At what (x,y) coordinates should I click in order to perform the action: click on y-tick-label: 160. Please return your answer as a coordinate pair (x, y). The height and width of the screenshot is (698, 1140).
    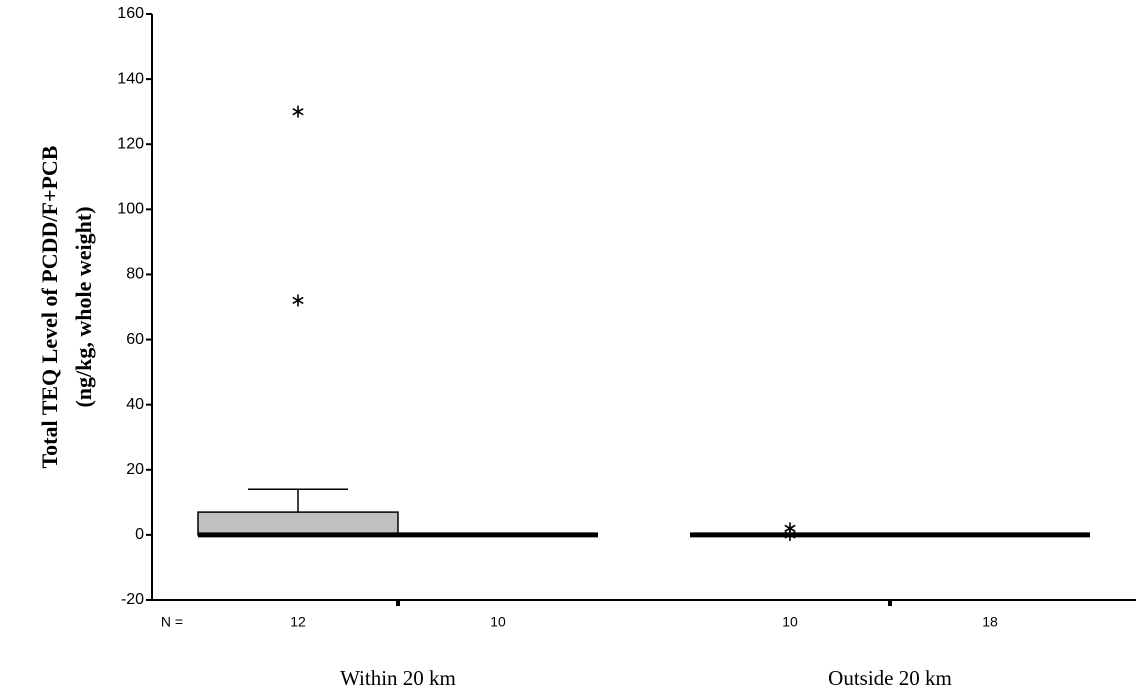
    Looking at the image, I should click on (130, 13).